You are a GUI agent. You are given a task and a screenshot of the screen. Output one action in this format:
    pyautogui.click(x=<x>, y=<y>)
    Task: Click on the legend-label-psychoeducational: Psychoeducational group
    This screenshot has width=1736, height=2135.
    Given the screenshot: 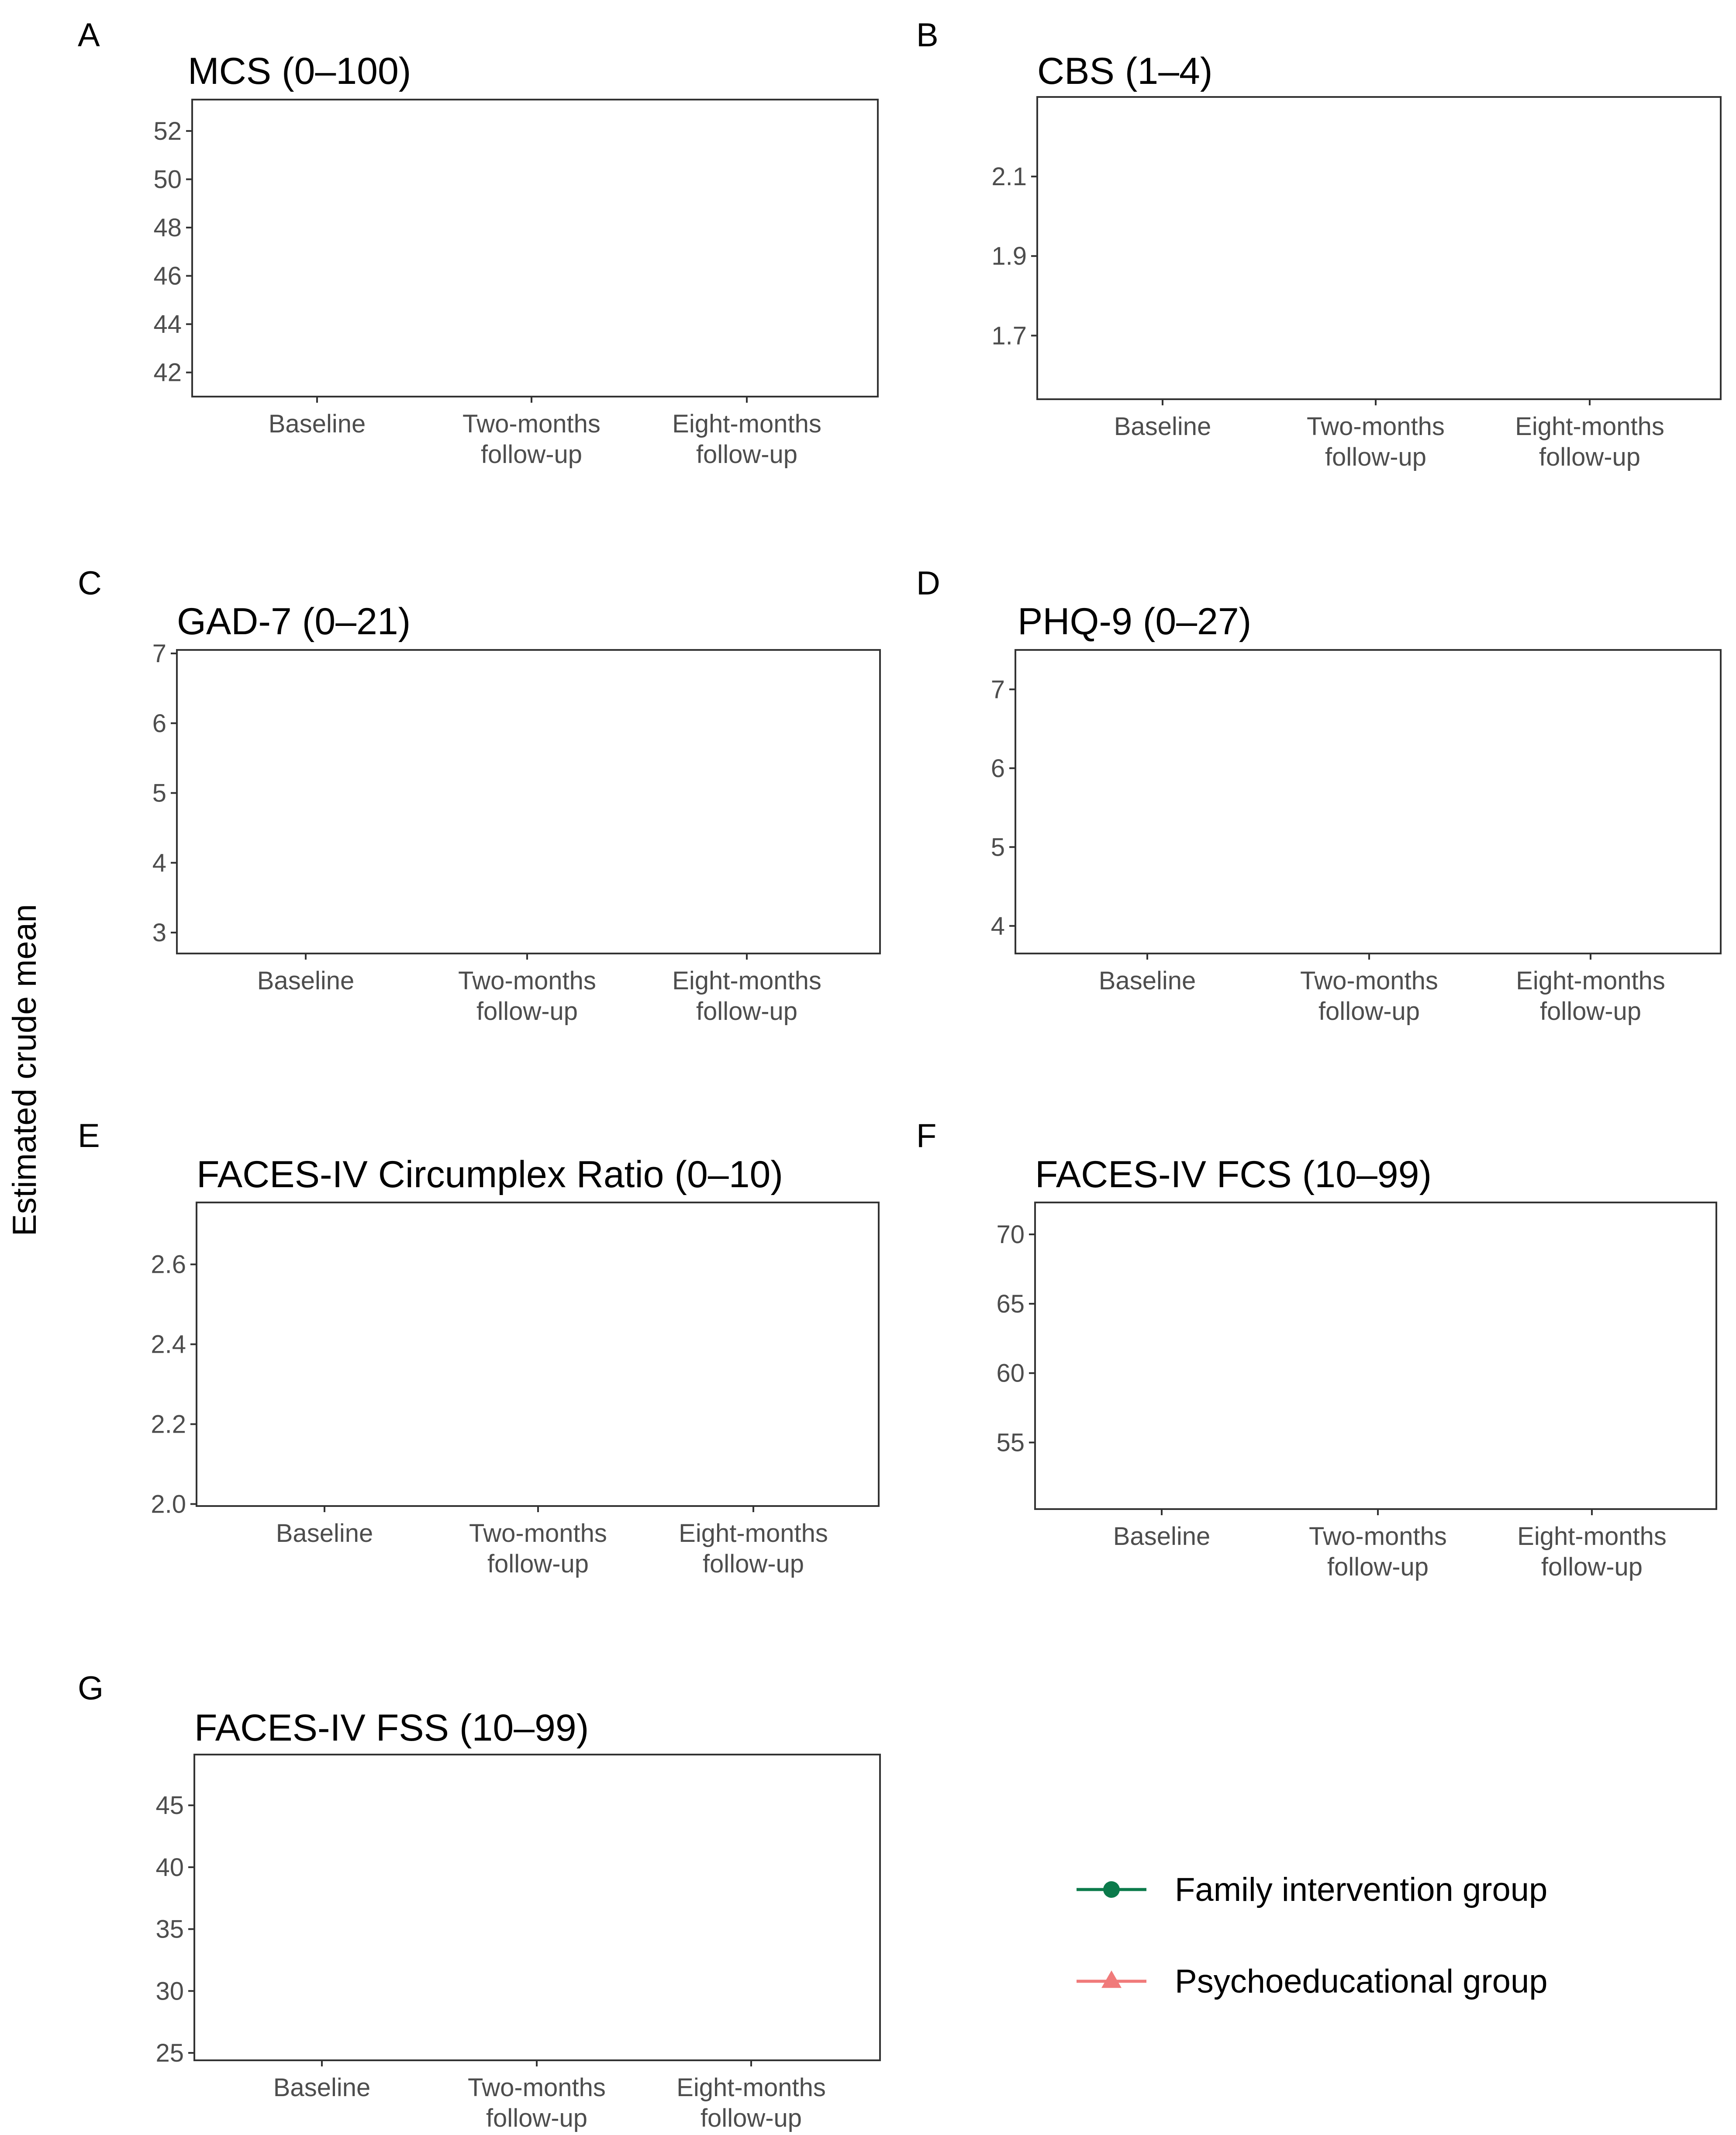 What is the action you would take?
    pyautogui.click(x=1361, y=1981)
    